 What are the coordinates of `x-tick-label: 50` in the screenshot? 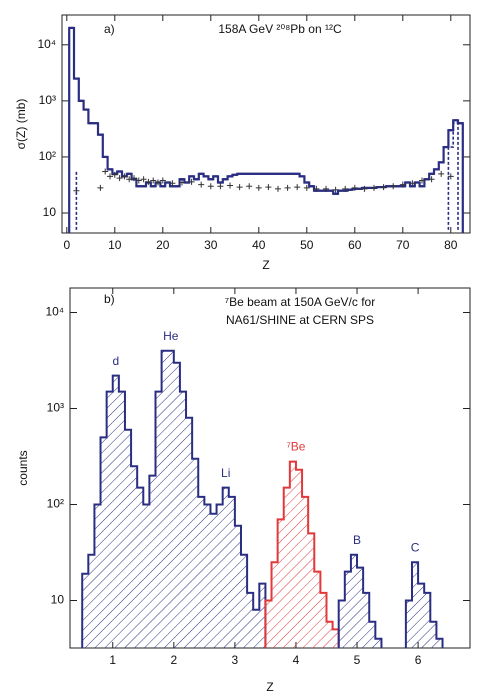 It's located at (307, 245).